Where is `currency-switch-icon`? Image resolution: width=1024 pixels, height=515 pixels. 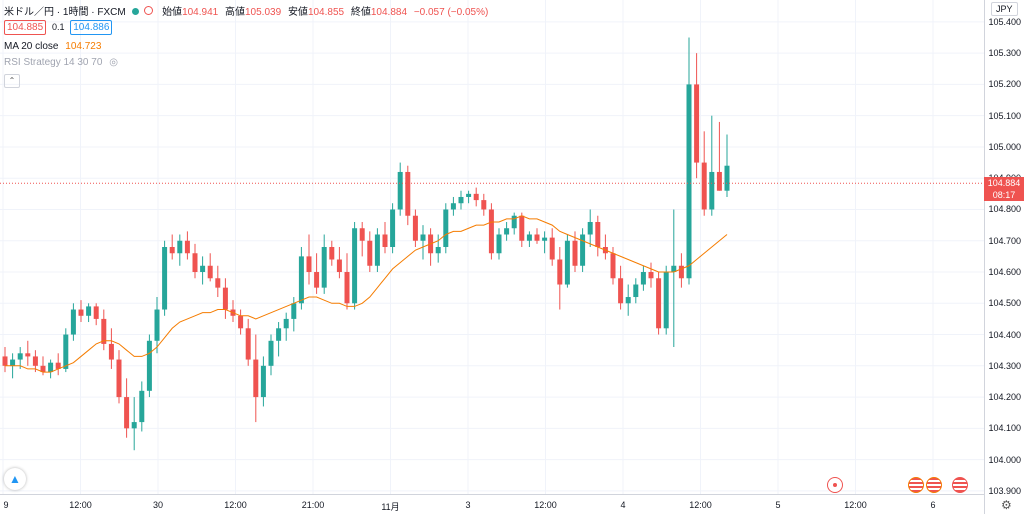 currency-switch-icon is located at coordinates (149, 10).